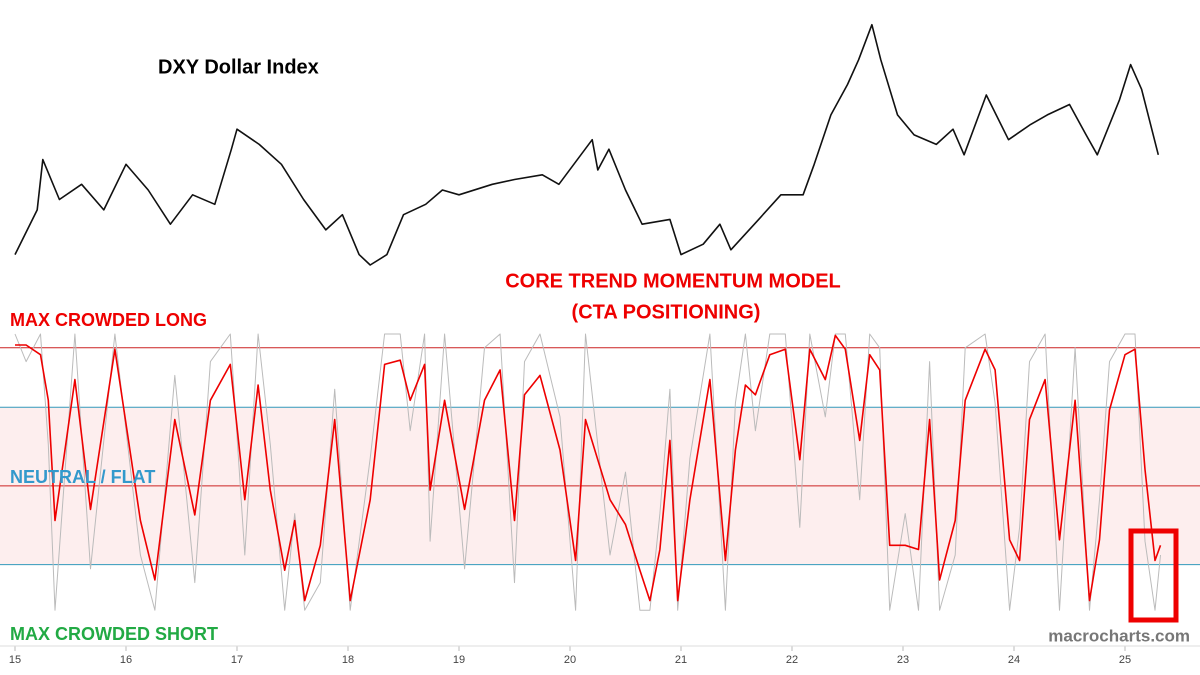  What do you see at coordinates (792, 660) in the screenshot?
I see `x-tick-label: 22` at bounding box center [792, 660].